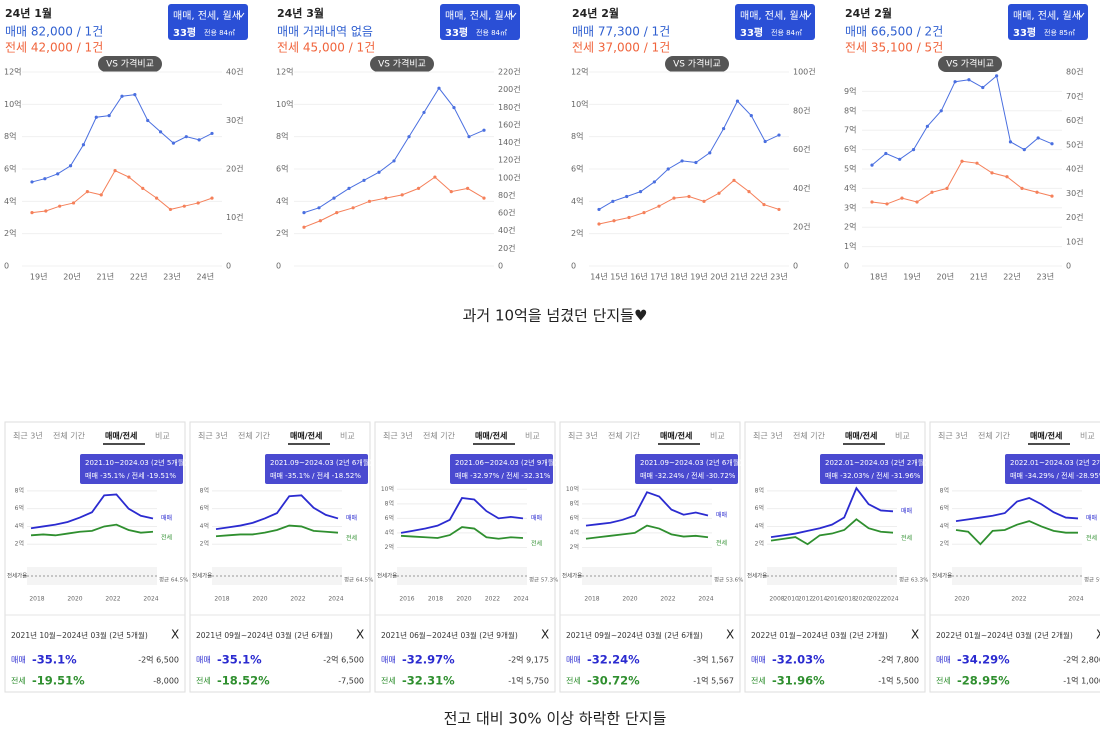 This screenshot has width=1100, height=734. Describe the element at coordinates (387, 576) in the screenshot. I see `rate-label: 전세가율` at that location.